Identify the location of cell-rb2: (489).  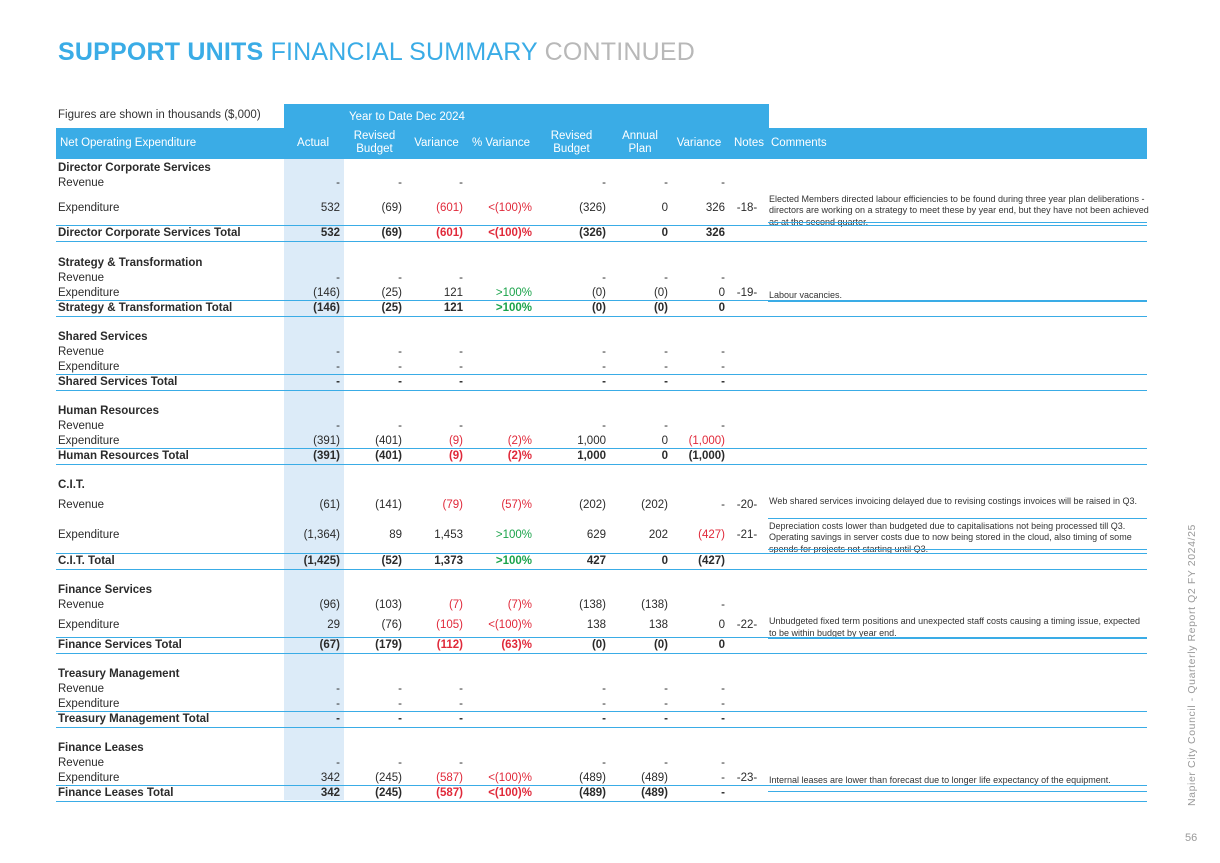
(592, 778).